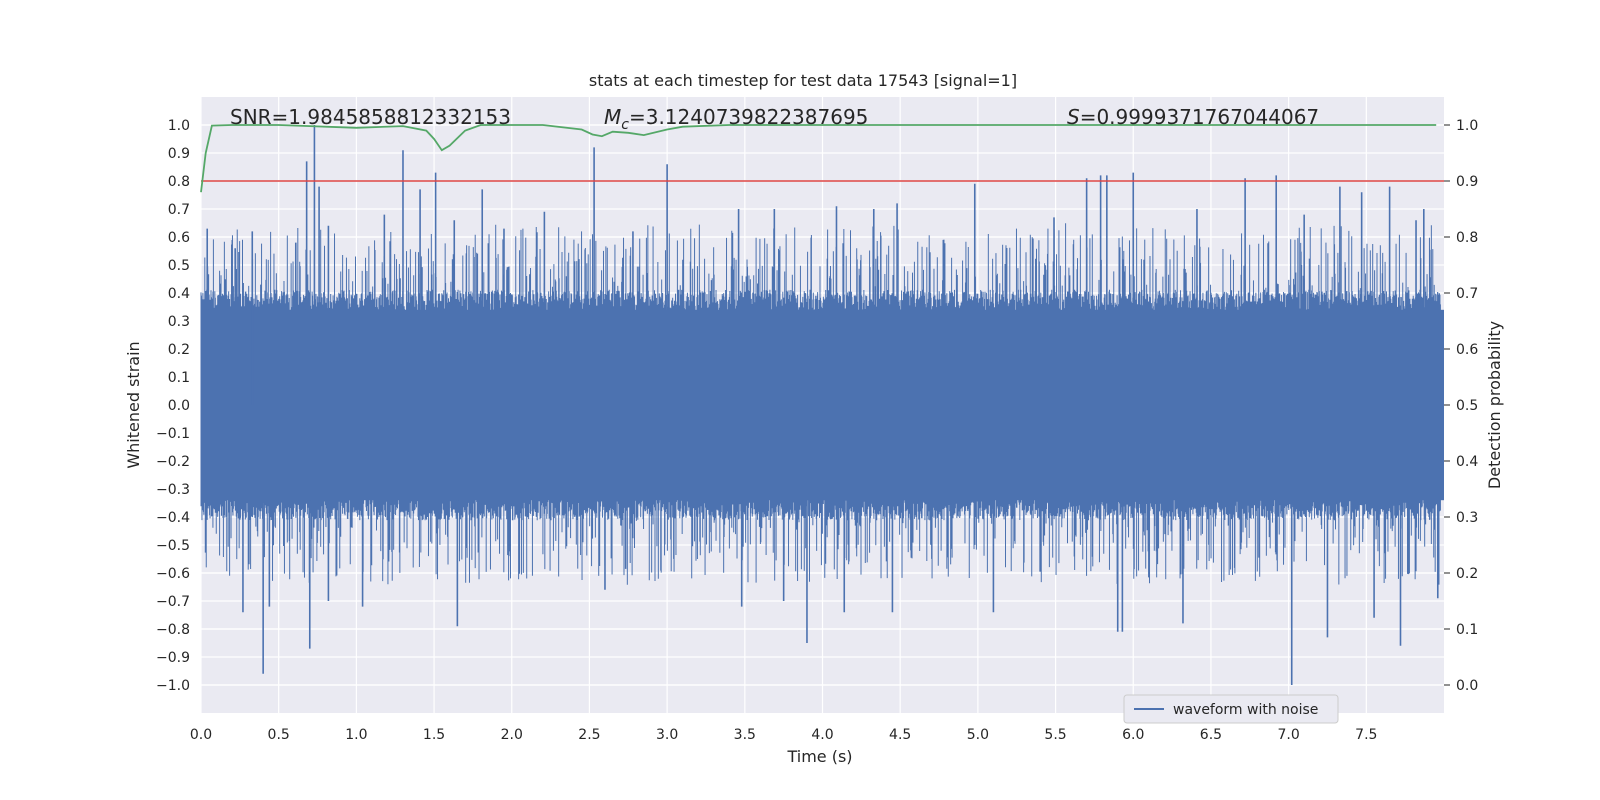 The image size is (1600, 800). What do you see at coordinates (625, 125) in the screenshot?
I see `chirp-mass-subscript: c` at bounding box center [625, 125].